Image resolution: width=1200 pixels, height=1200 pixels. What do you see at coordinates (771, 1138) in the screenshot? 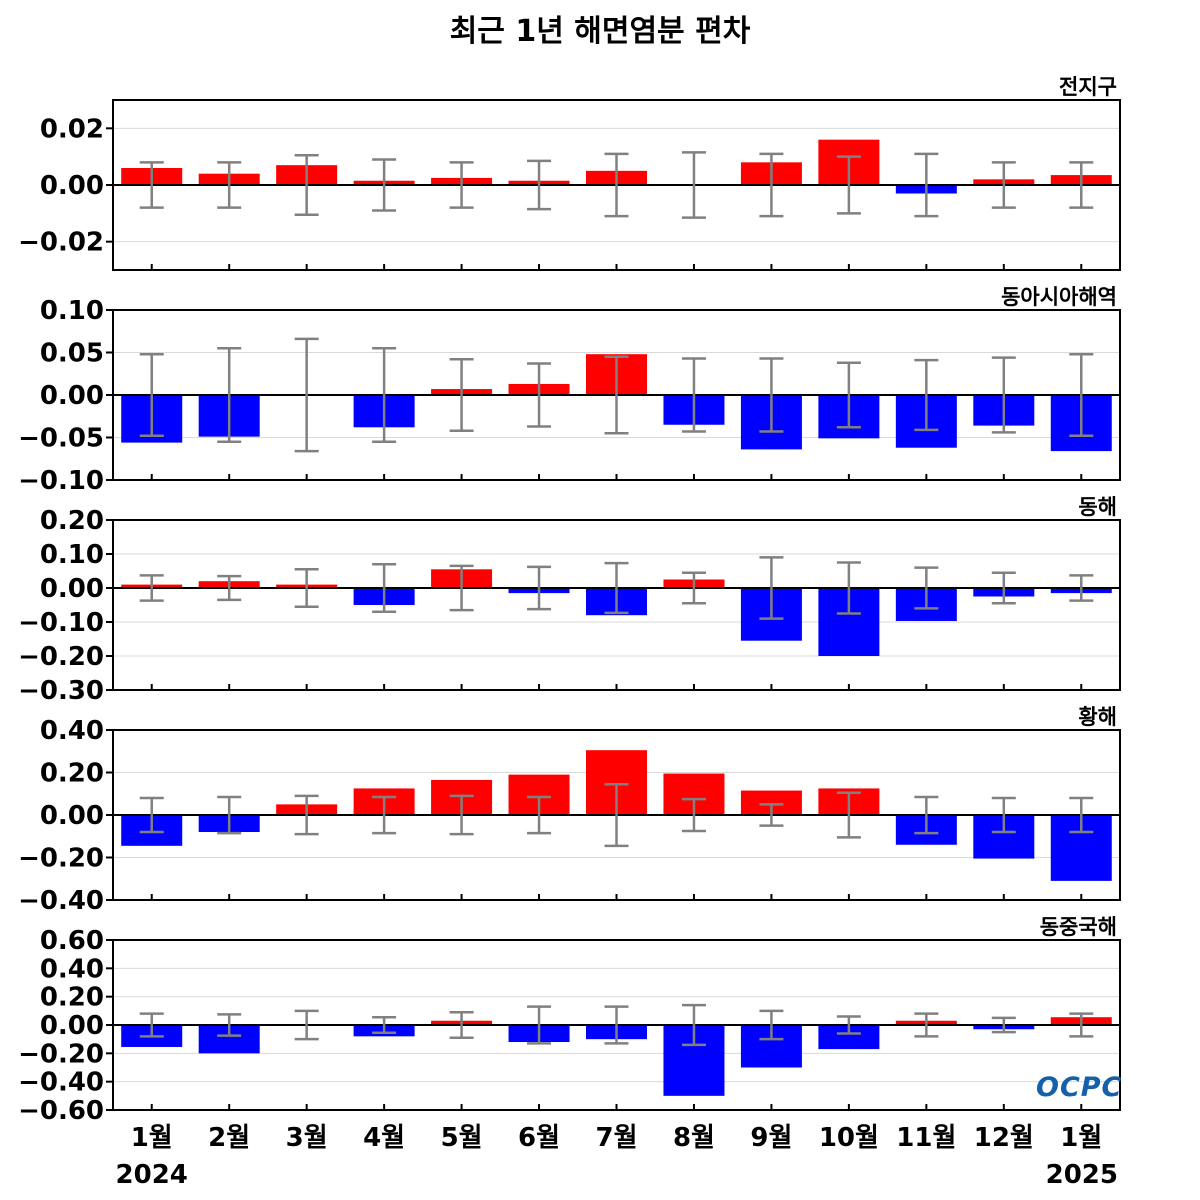
I see `x-tick-label: 9월` at bounding box center [771, 1138].